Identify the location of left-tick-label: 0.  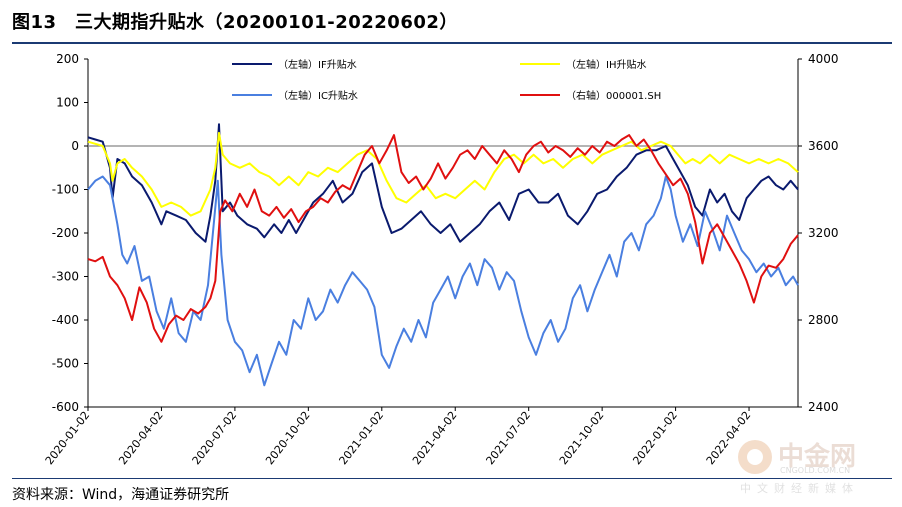
(75, 146).